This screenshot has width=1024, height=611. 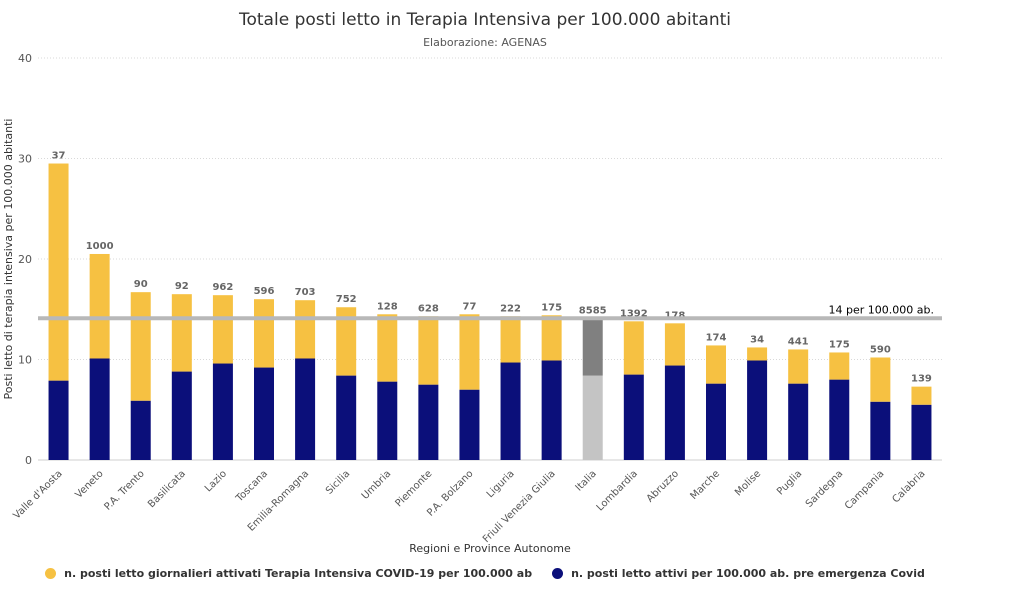 What do you see at coordinates (909, 486) in the screenshot?
I see `x-tick-label: Calabria` at bounding box center [909, 486].